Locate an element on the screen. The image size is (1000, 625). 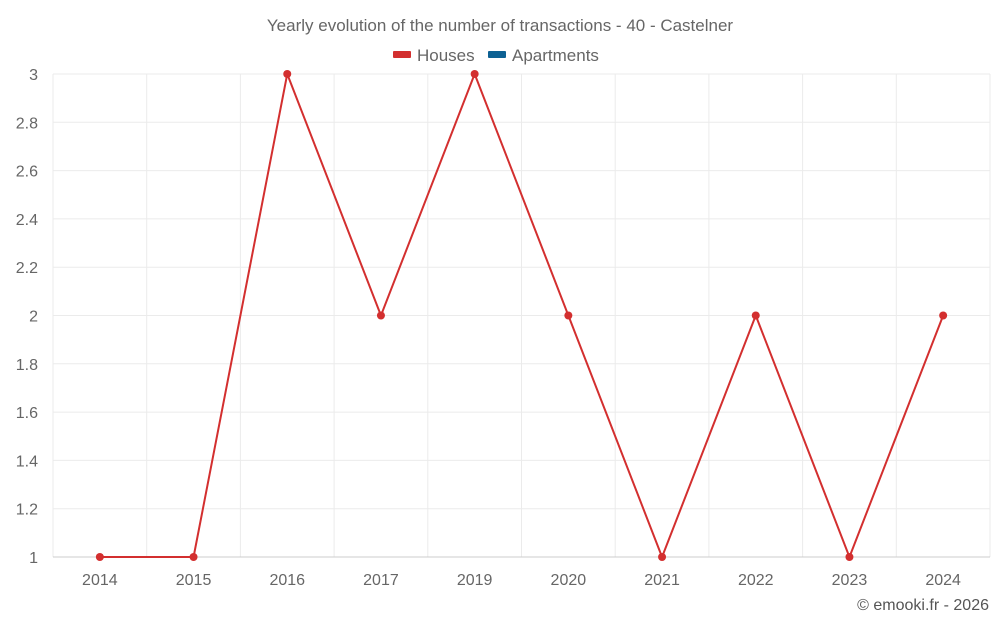
x-tick-label: 2014 is located at coordinates (100, 580).